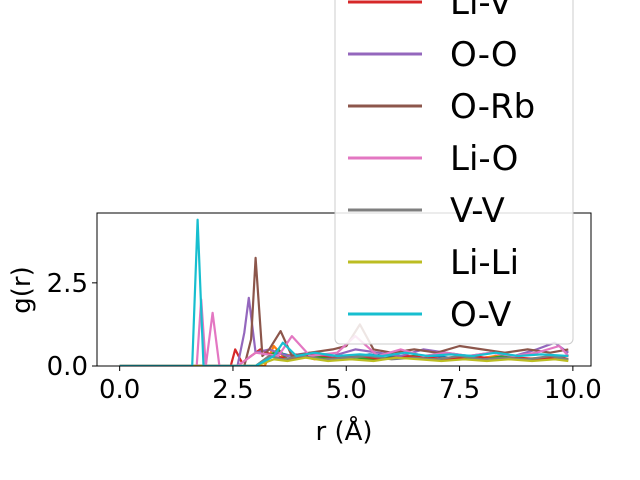 This screenshot has height=480, width=640. I want to click on x-tick-label: 0.0, so click(119, 390).